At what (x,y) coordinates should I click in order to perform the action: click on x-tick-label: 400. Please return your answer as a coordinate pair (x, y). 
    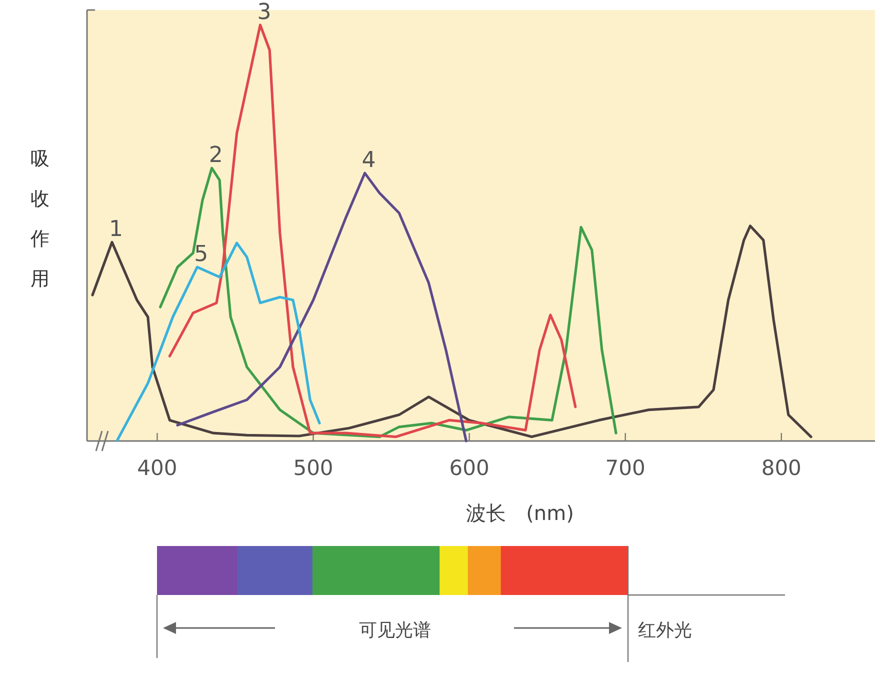
    Looking at the image, I should click on (157, 468).